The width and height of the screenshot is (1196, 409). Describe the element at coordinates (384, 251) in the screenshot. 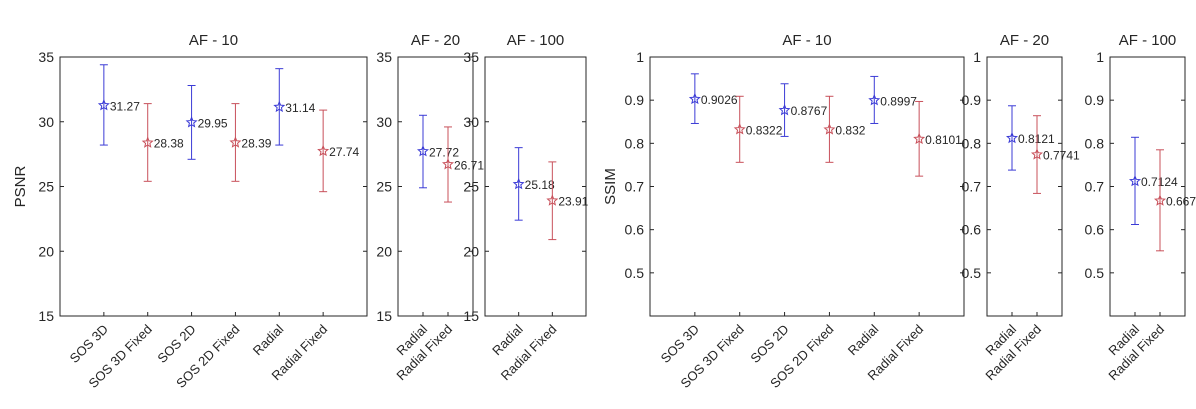

I see `y-tick-label-1-1: 20` at that location.